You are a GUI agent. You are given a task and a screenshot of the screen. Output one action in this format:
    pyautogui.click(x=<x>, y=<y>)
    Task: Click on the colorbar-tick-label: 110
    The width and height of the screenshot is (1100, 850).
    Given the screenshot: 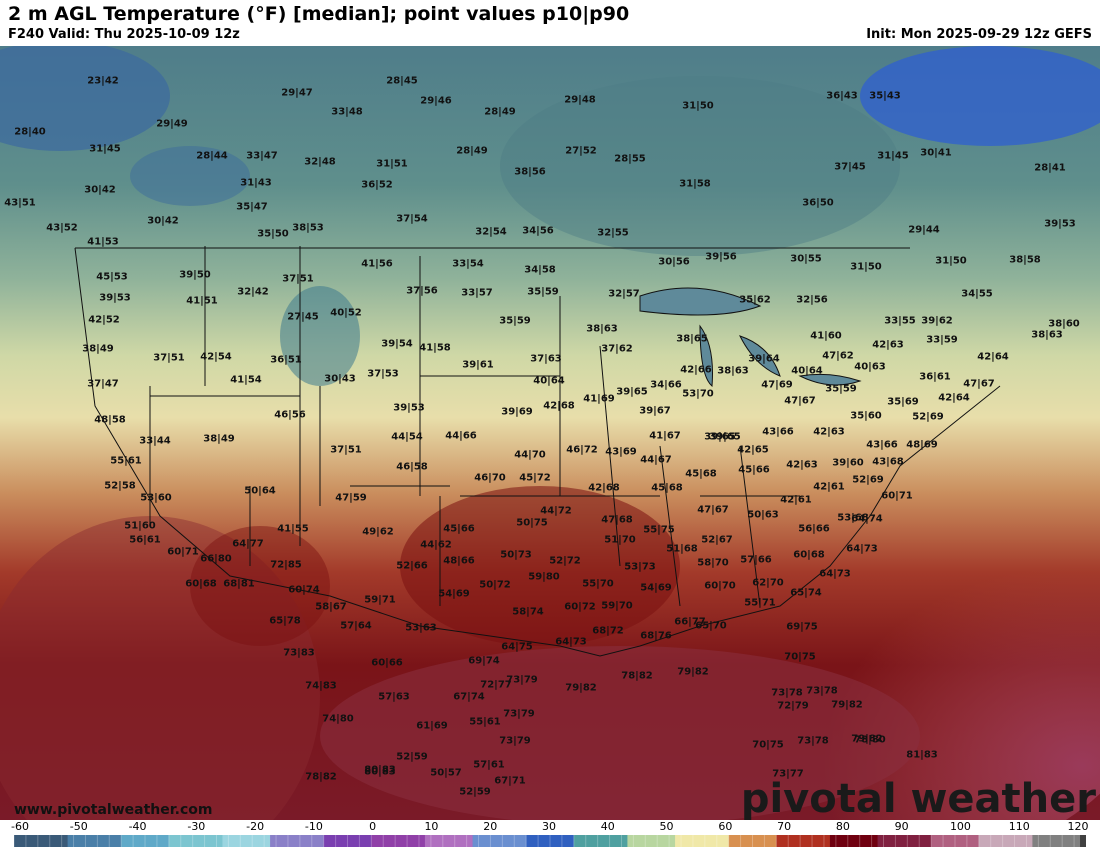 What is the action you would take?
    pyautogui.click(x=1019, y=826)
    